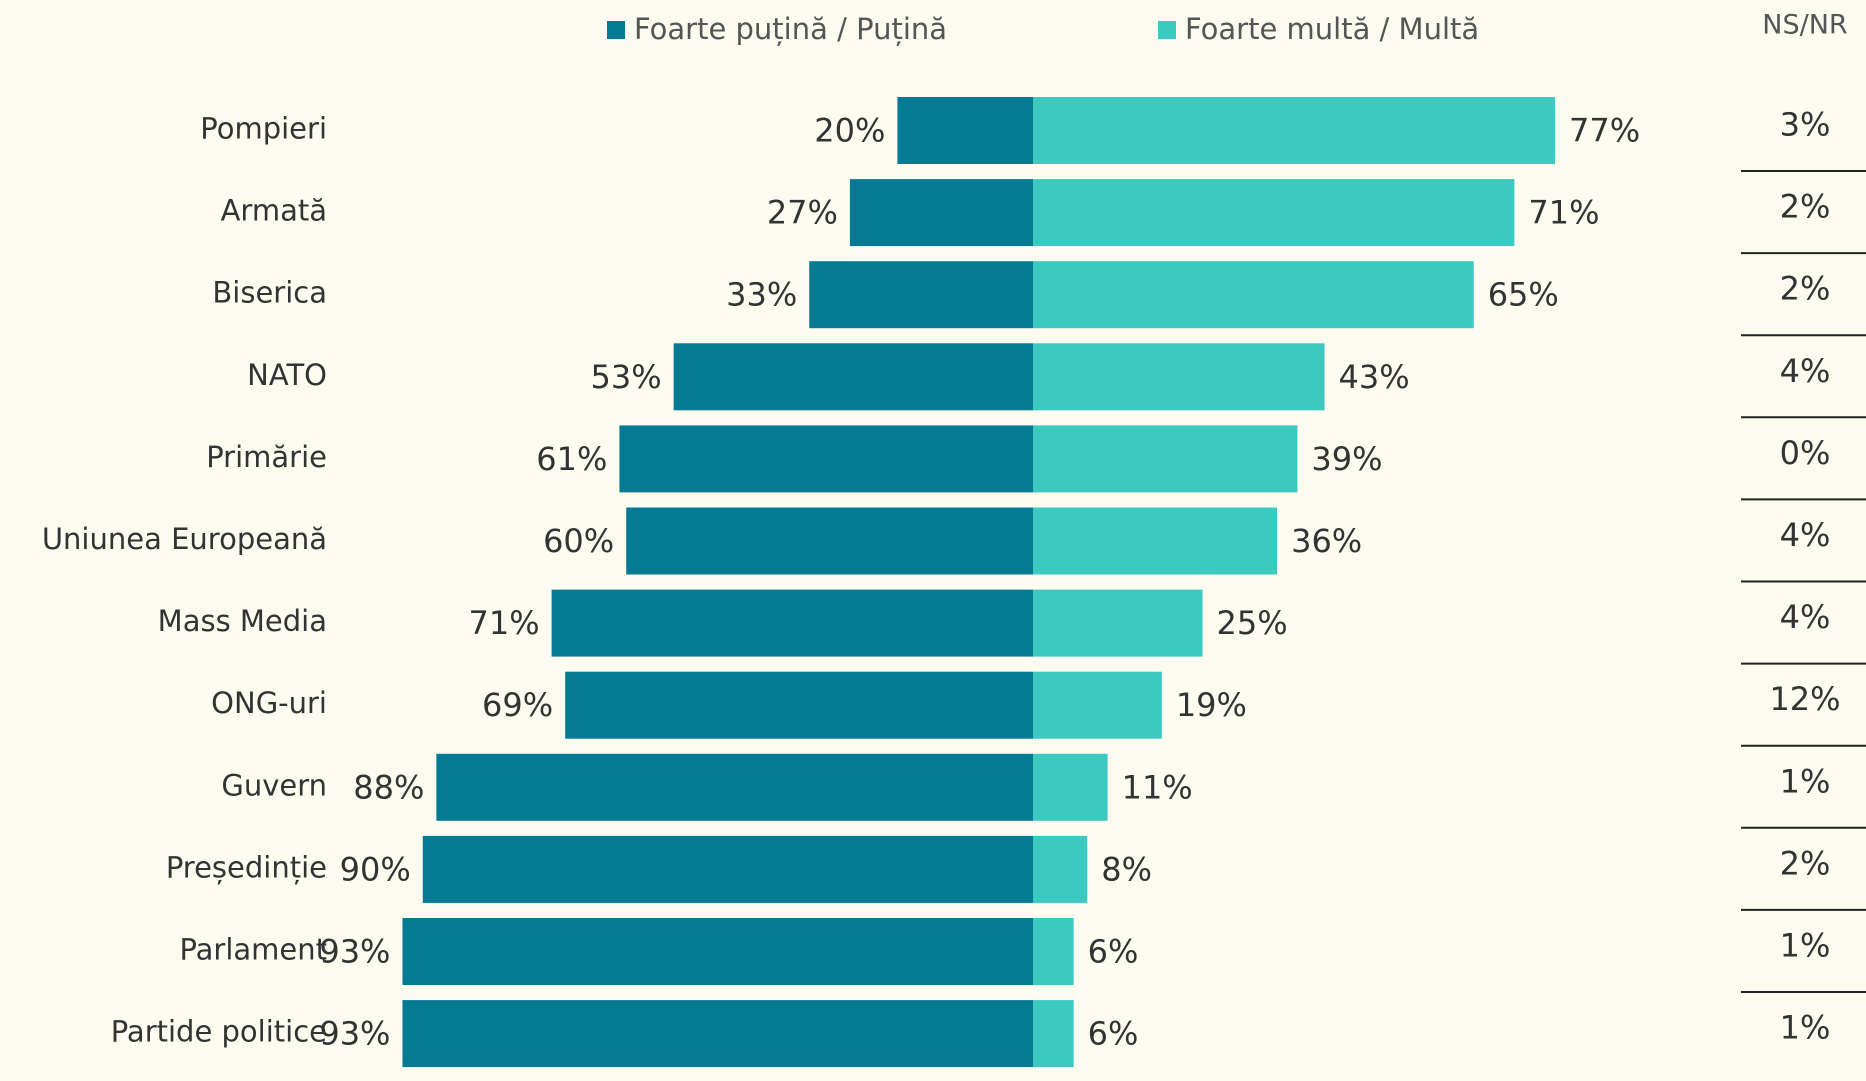 Image resolution: width=1866 pixels, height=1081 pixels. Describe the element at coordinates (263, 129) in the screenshot. I see `category-label: Pompieri` at that location.